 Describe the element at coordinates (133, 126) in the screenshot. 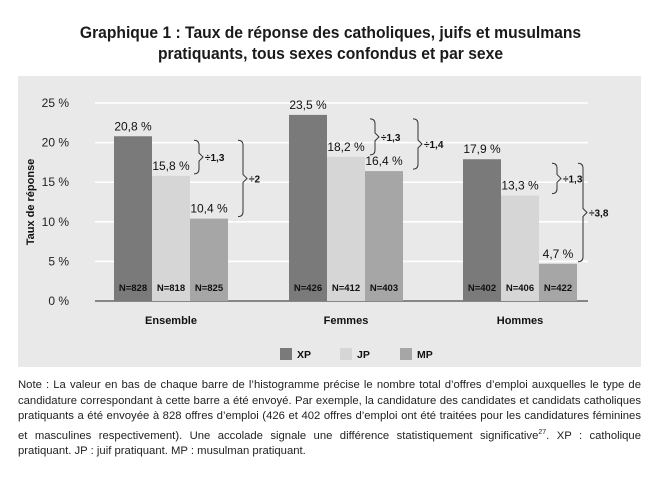

I see `data-label: 20,8 %` at that location.